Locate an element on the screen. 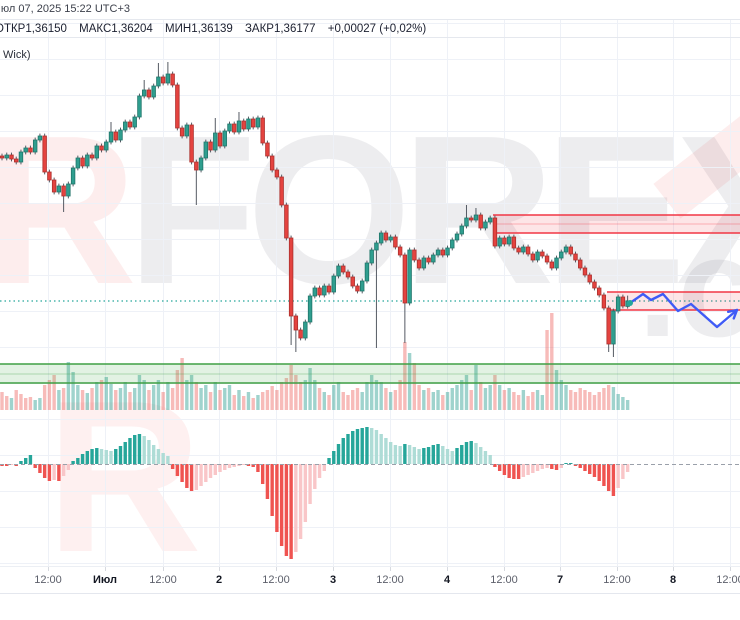 This screenshot has width=740, height=620. change-value: +0,00027 is located at coordinates (352, 29).